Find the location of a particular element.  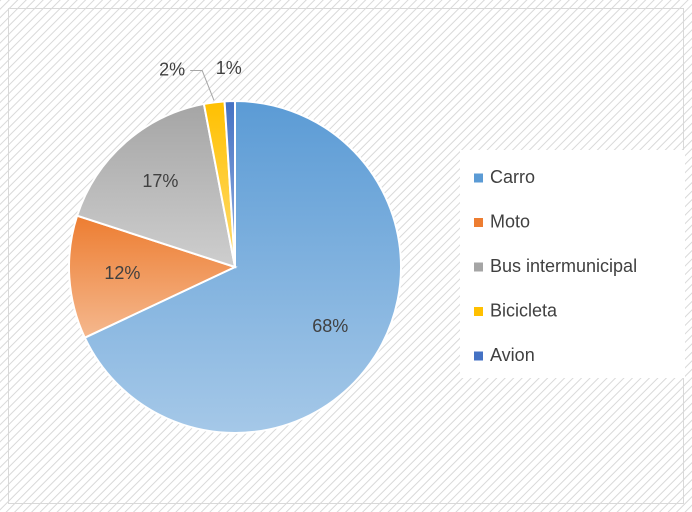

data-label: 1% is located at coordinates (229, 68).